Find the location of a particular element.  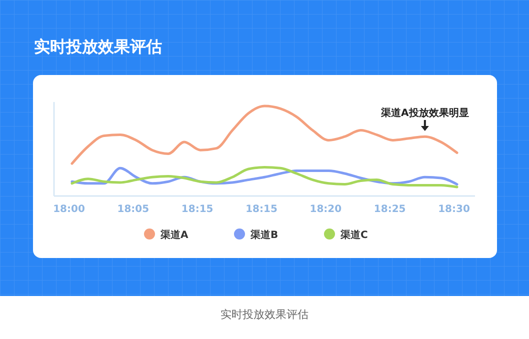

legend-label: 渠道C is located at coordinates (354, 235).